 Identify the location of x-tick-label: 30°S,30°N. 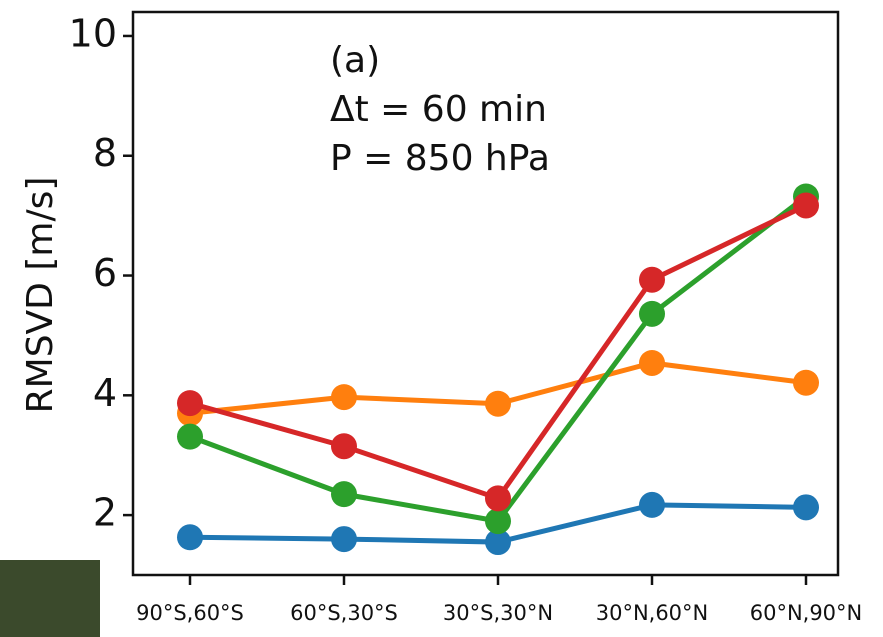
(498, 613).